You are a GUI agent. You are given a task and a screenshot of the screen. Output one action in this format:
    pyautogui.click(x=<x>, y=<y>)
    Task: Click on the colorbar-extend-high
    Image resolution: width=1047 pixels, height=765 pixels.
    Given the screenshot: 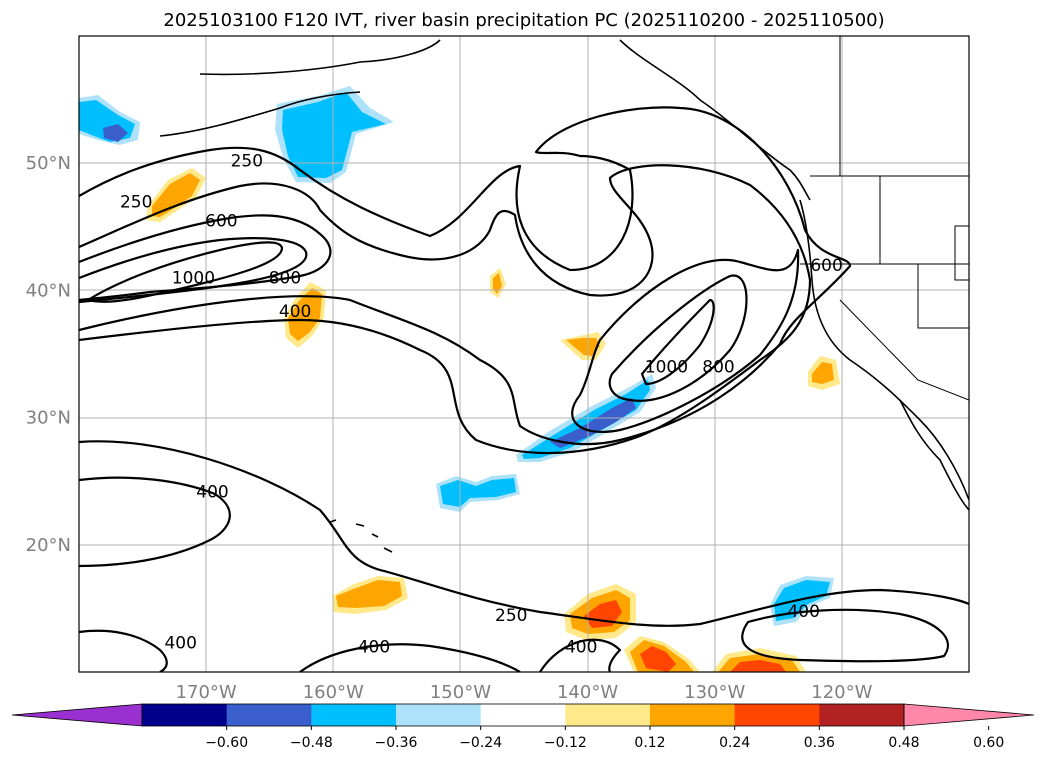 What is the action you would take?
    pyautogui.click(x=969, y=715)
    